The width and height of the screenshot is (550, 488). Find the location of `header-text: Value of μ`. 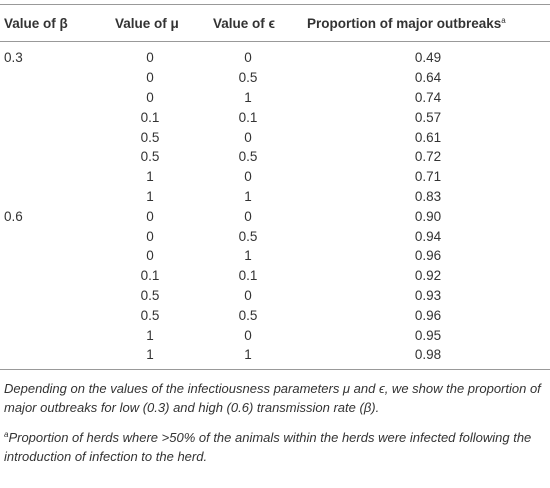

header-text: Value of μ is located at coordinates (147, 23).